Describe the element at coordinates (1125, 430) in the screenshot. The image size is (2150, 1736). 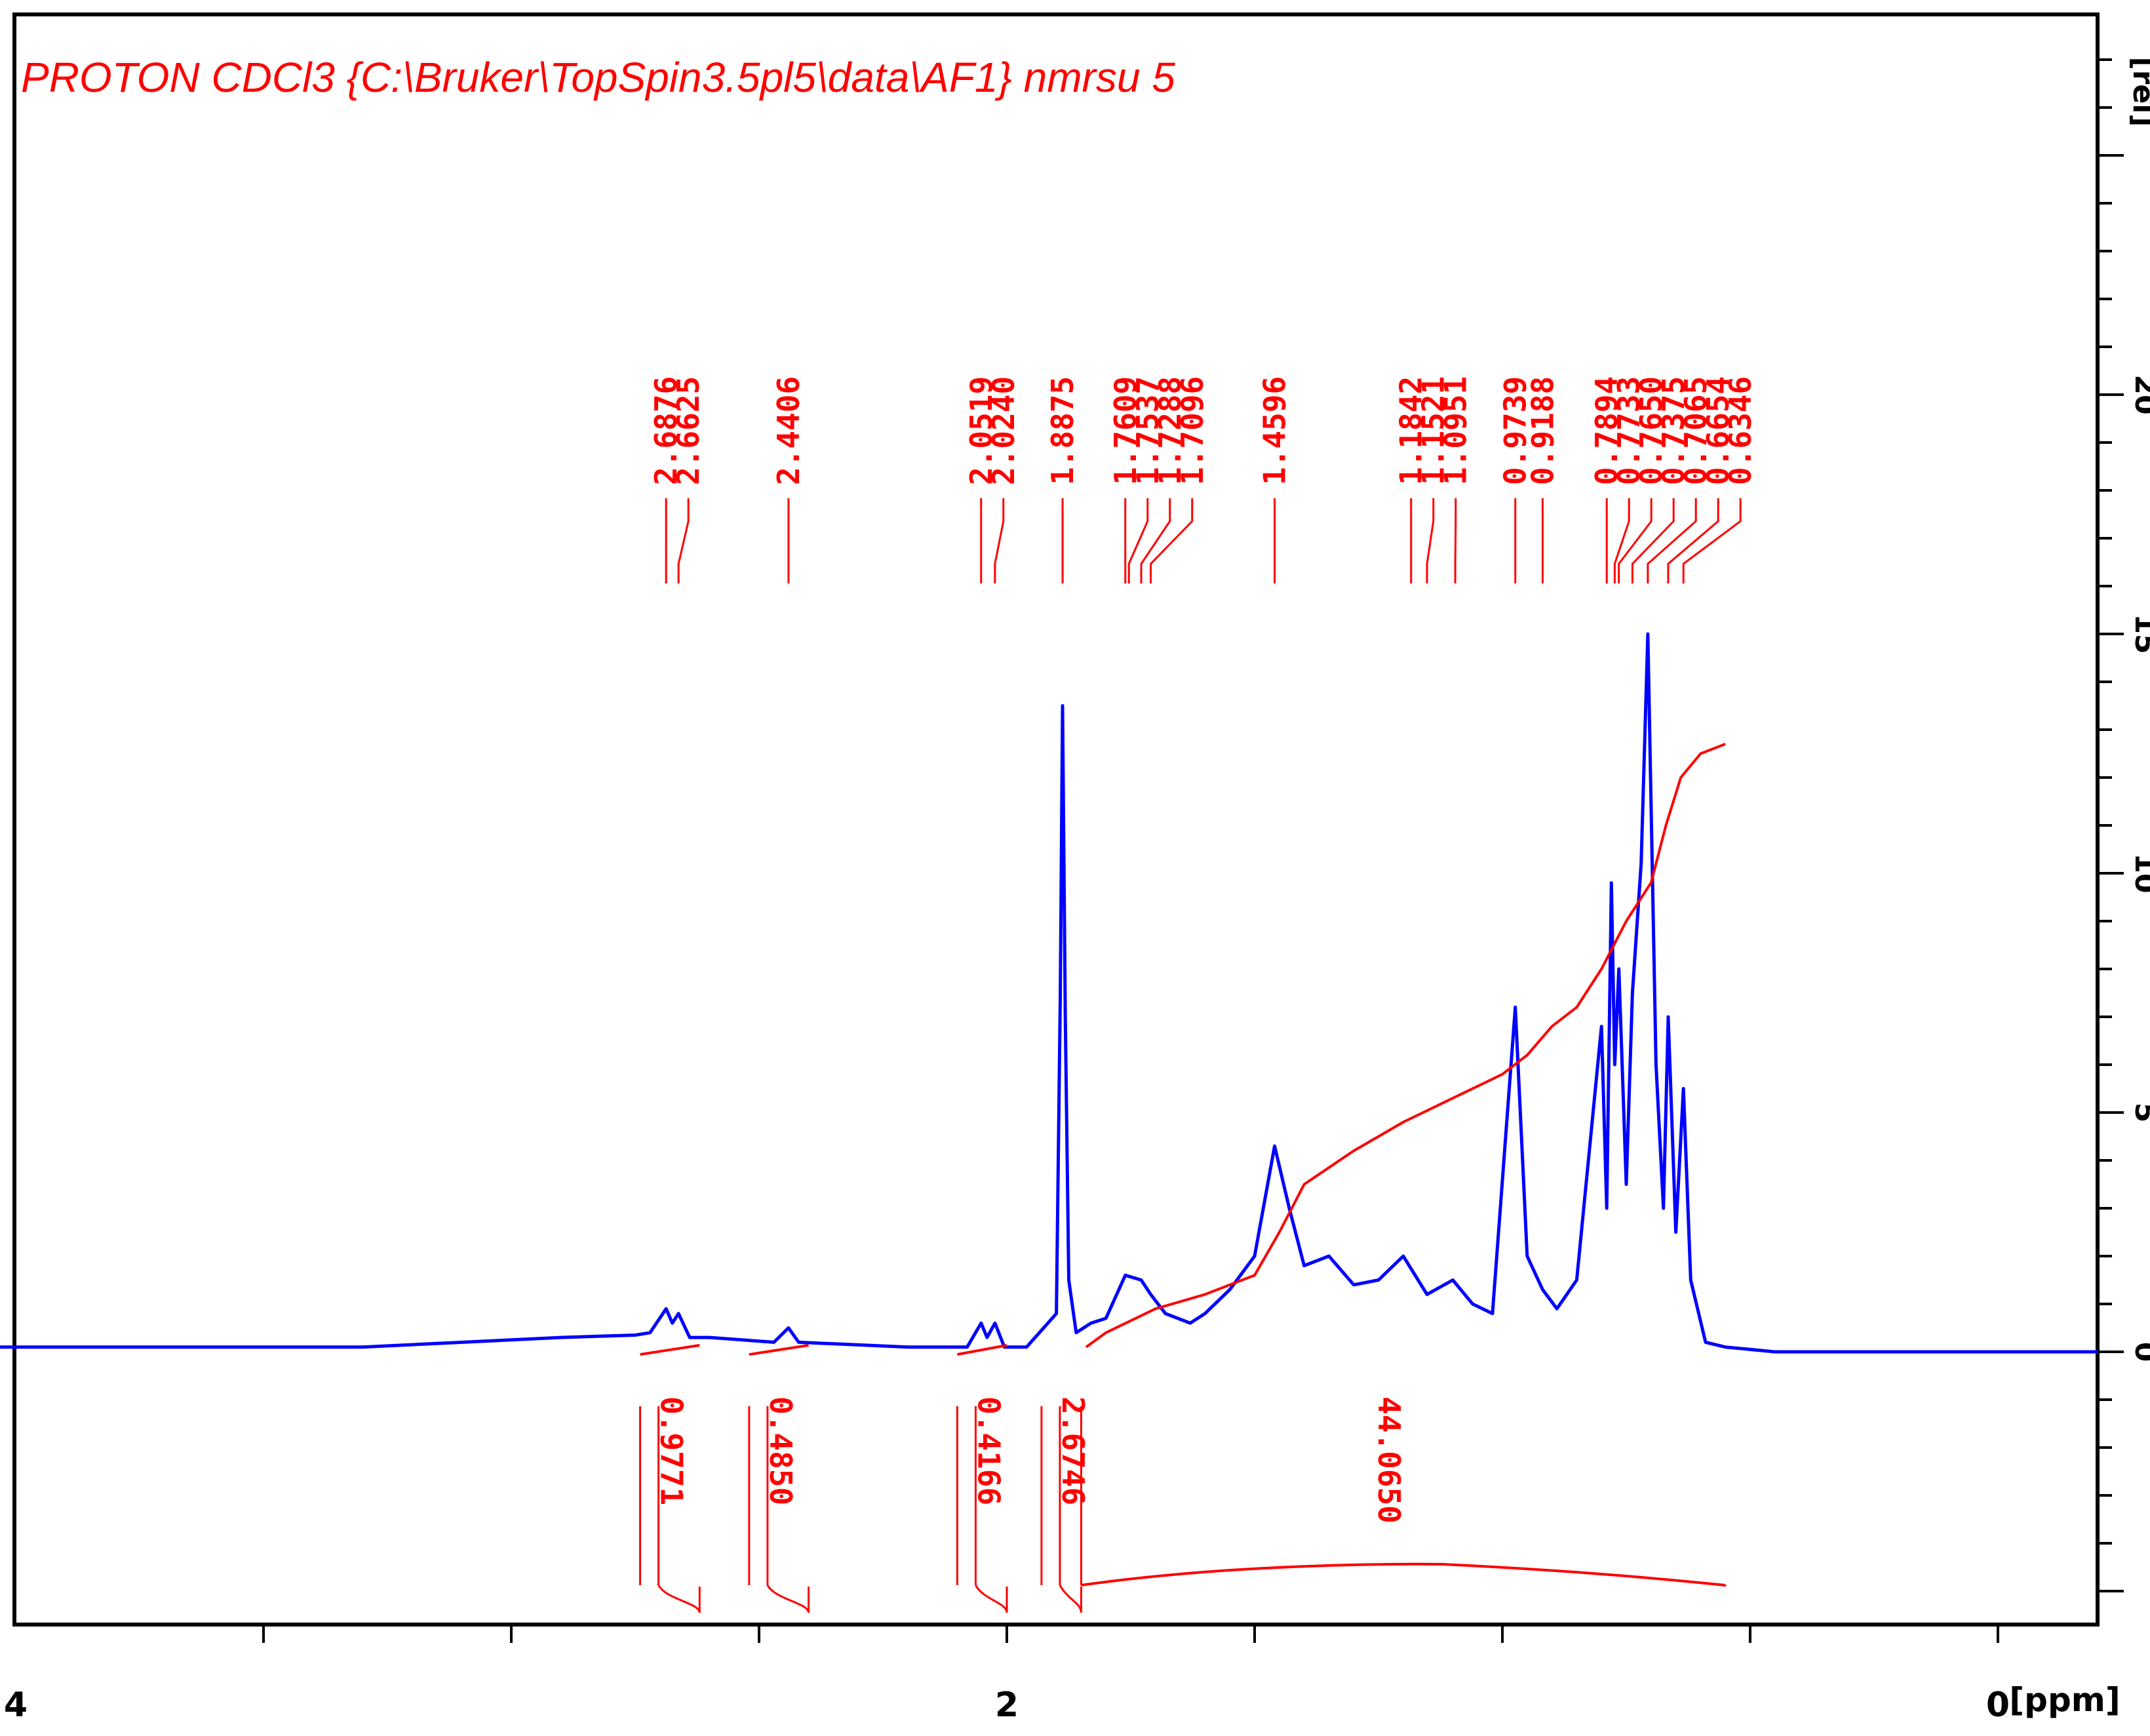
I see `peak-label: 1.7609` at that location.